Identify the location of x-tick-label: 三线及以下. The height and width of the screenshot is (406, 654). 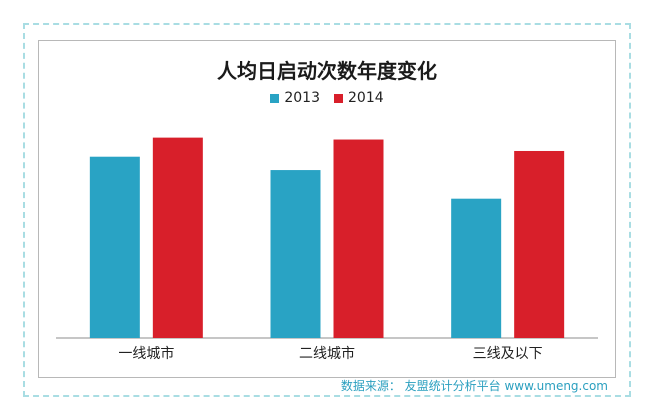
(508, 354).